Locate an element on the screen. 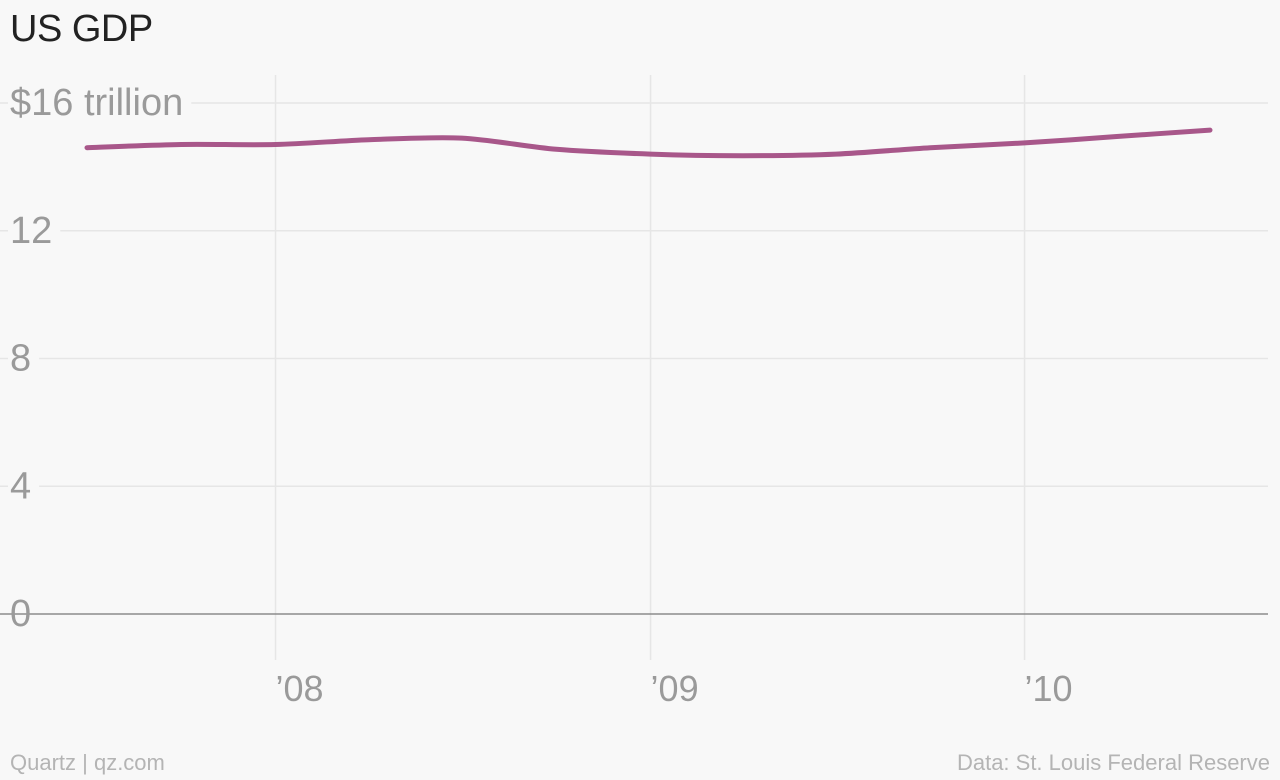 This screenshot has width=1280, height=780. y-tick-label: 8 is located at coordinates (20, 359).